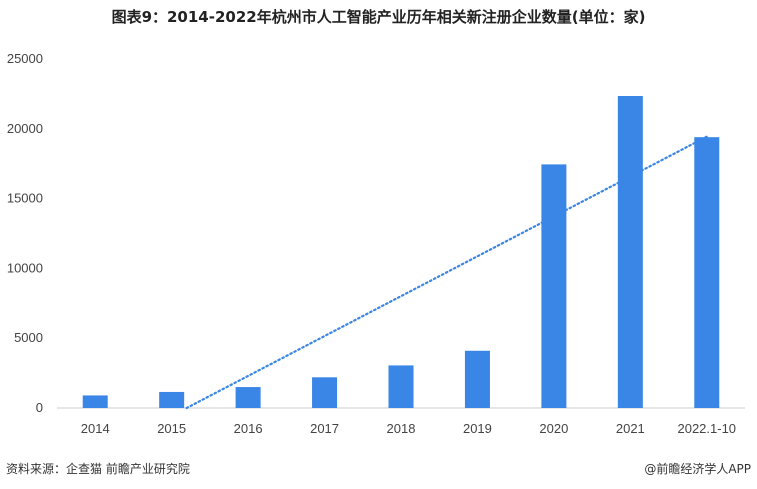  Describe the element at coordinates (378, 17) in the screenshot. I see `chart-title: 图表9：2014-2022年杭州市人工智能产业历年相关新注册企业数量(单位：家)` at that location.